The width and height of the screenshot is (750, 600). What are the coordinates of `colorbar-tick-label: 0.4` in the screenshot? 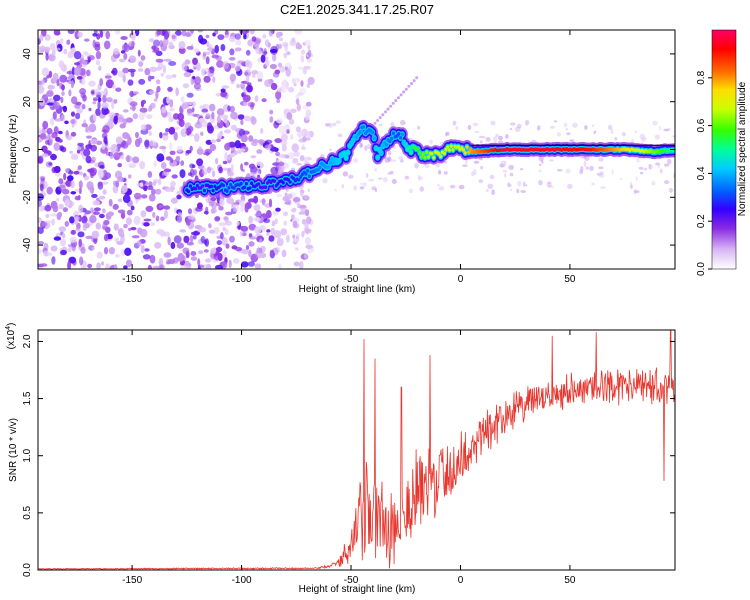 It's located at (701, 173).